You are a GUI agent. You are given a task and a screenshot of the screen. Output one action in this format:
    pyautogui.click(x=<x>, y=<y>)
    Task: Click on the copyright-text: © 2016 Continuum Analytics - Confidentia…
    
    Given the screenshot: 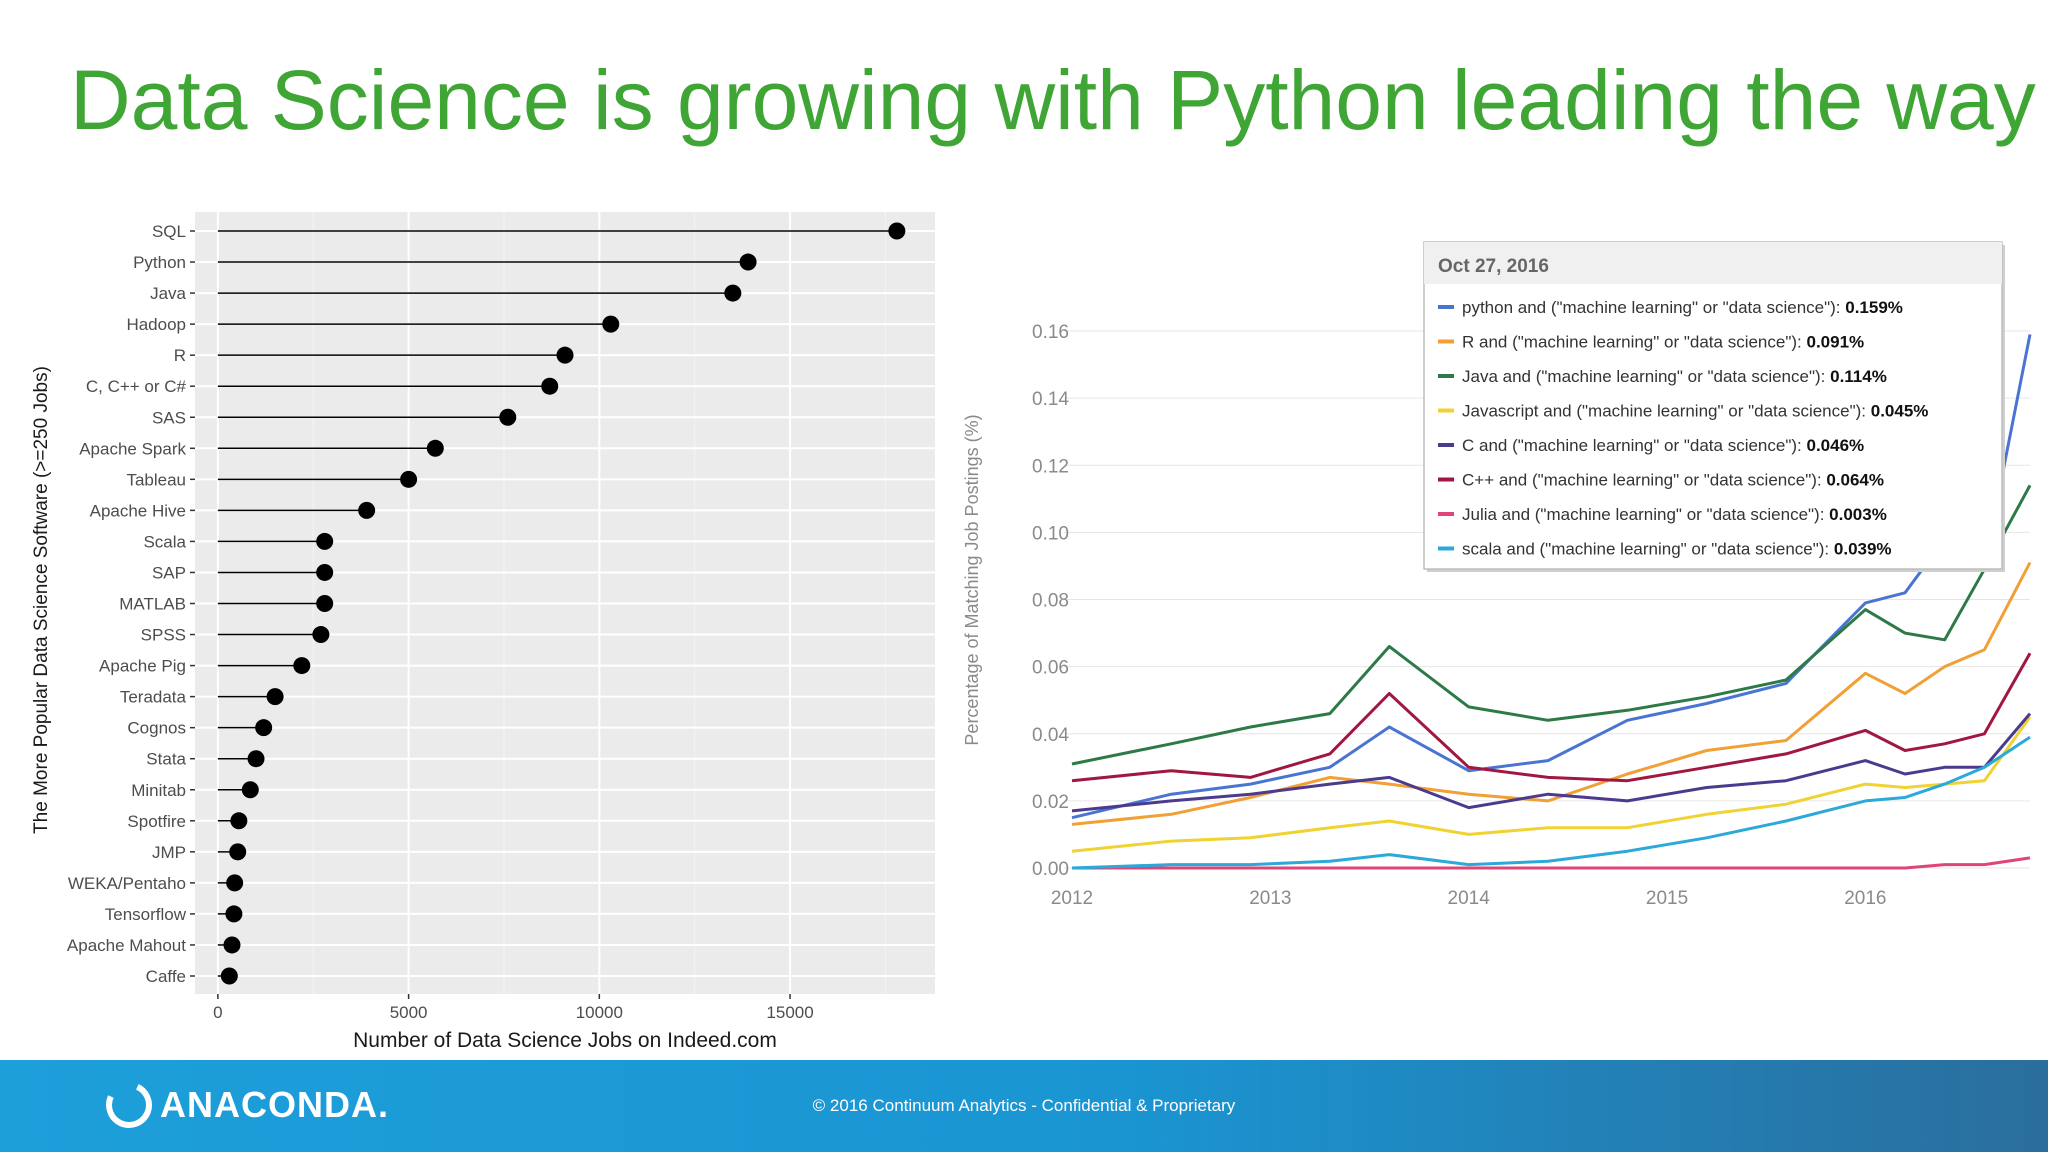 What is the action you would take?
    pyautogui.click(x=1024, y=1105)
    